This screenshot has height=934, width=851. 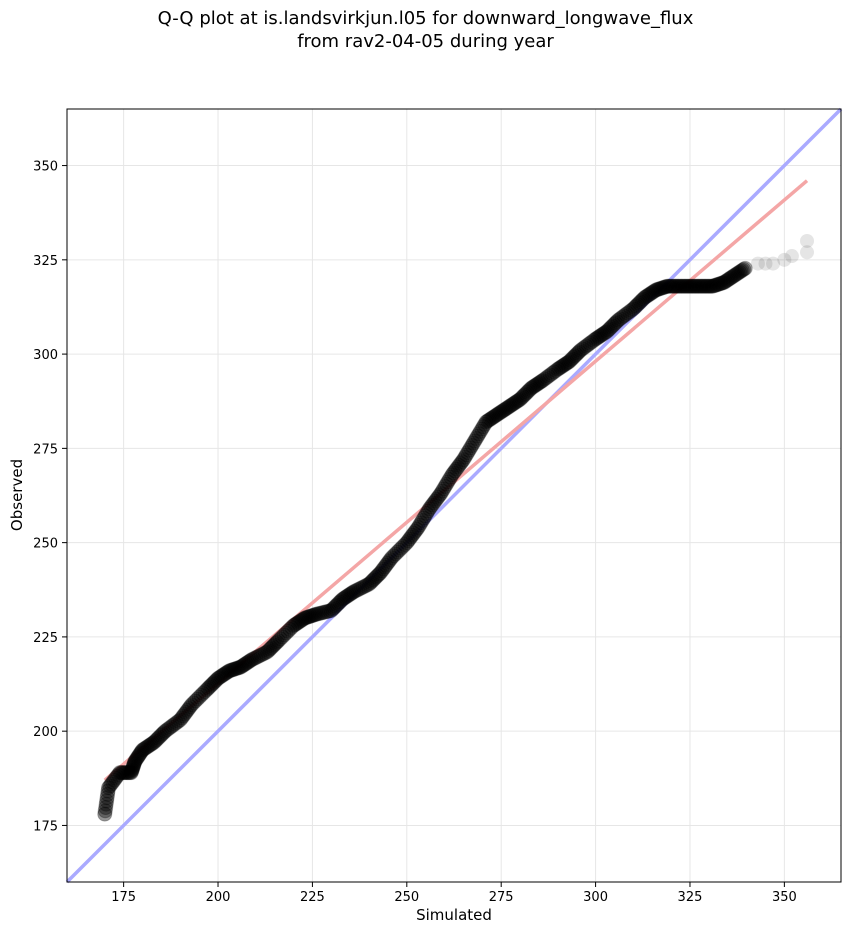 What do you see at coordinates (45, 638) in the screenshot?
I see `y-tick-label: 225` at bounding box center [45, 638].